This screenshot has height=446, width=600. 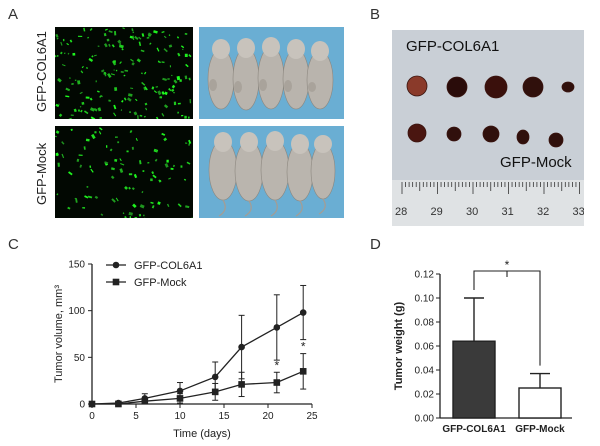 What do you see at coordinates (76, 311) in the screenshot?
I see `y-tick-label: 100` at bounding box center [76, 311].